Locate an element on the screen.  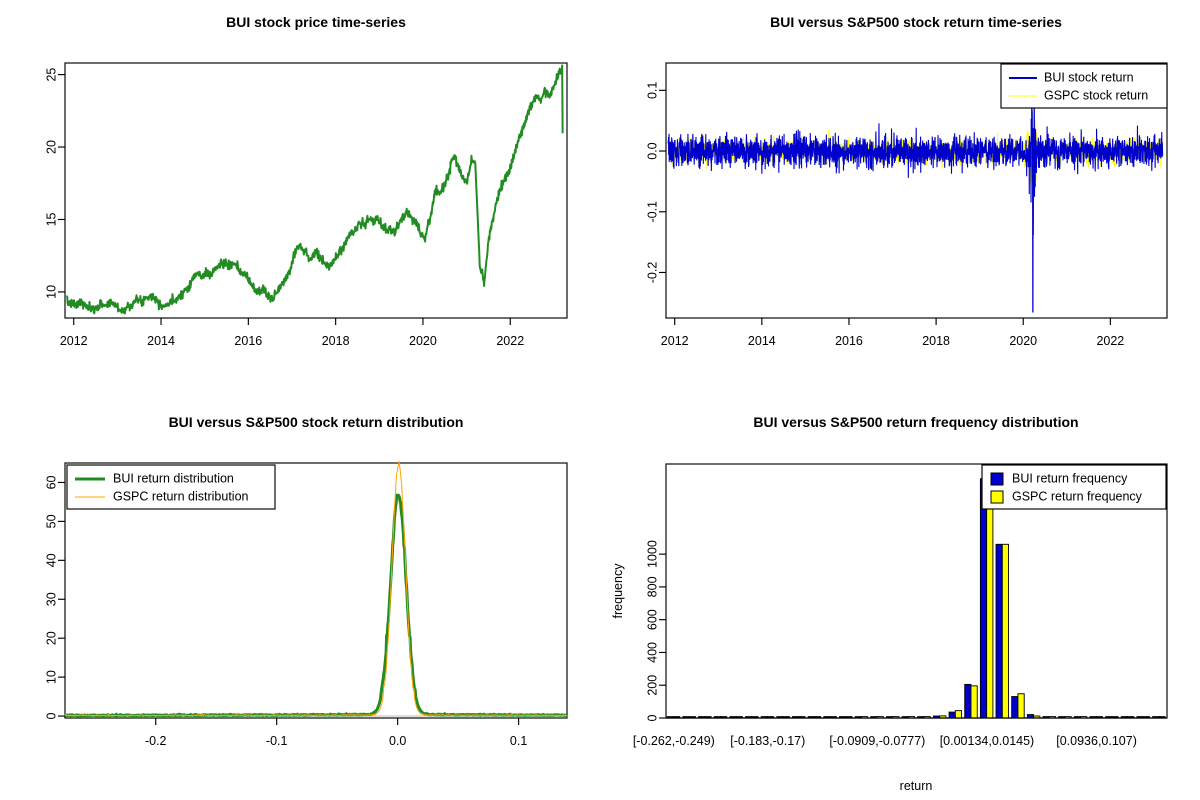
legend-label-0: BUI return distribution is located at coordinates (173, 478).